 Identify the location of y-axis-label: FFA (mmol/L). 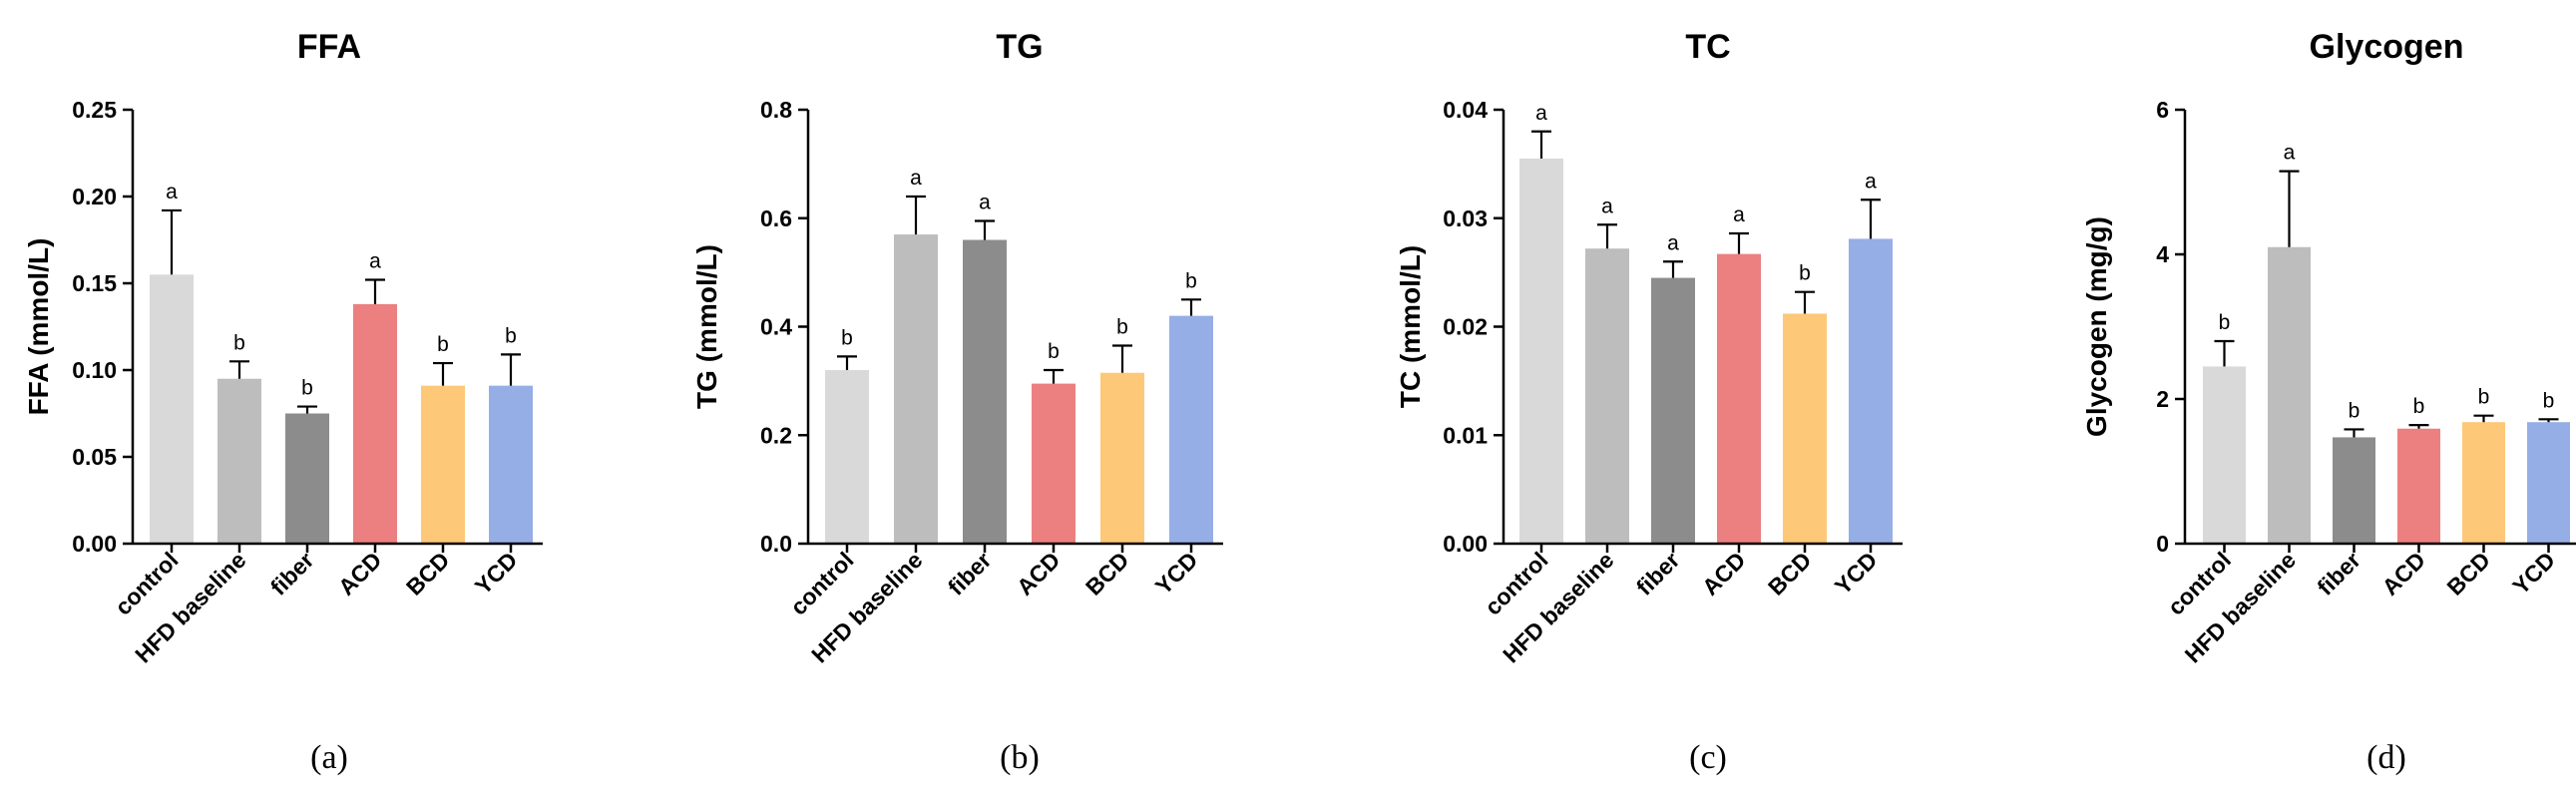
(38, 327).